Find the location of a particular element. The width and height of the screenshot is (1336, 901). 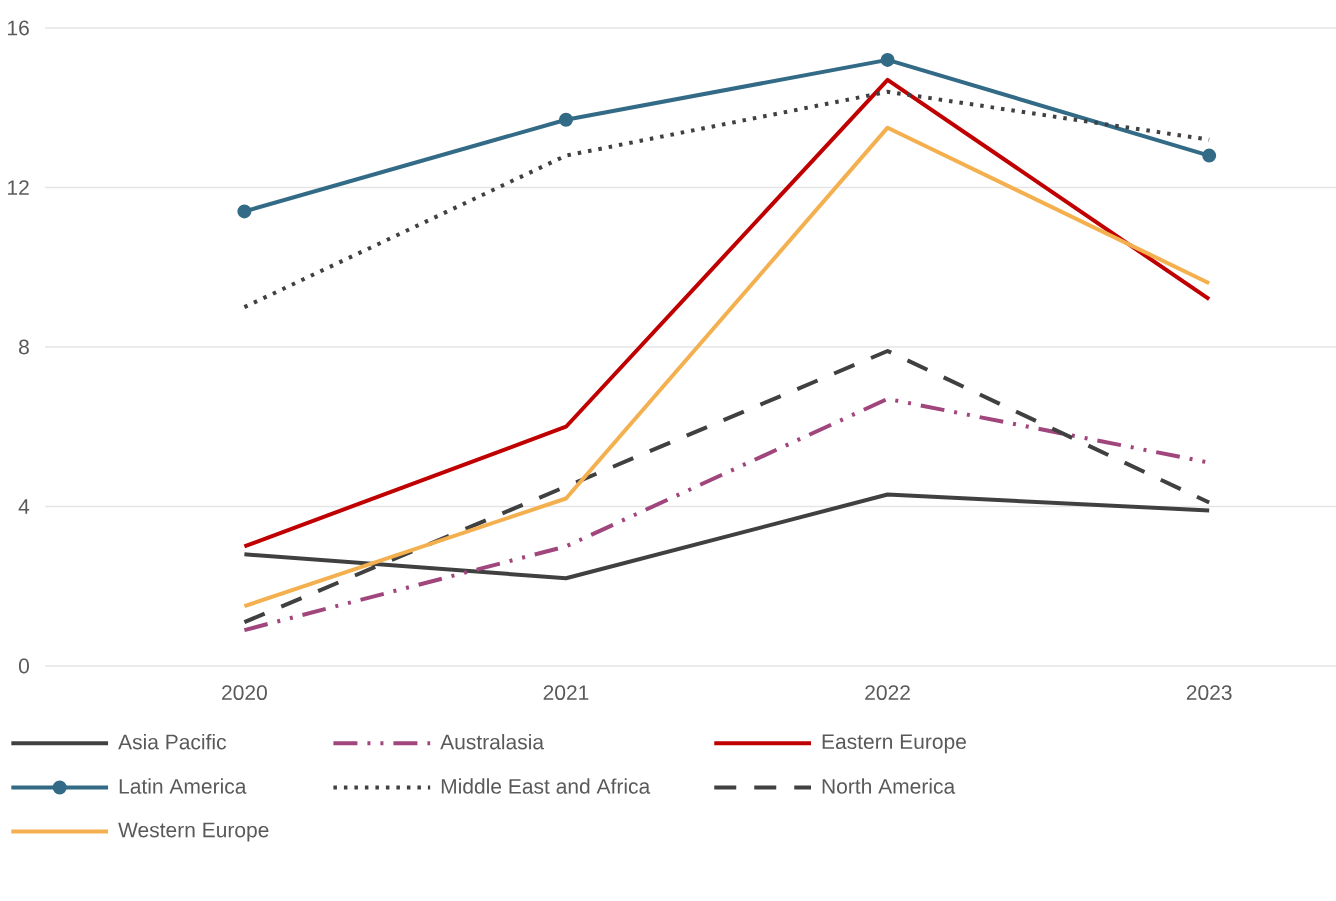

x-tick-label: 2021 is located at coordinates (566, 693).